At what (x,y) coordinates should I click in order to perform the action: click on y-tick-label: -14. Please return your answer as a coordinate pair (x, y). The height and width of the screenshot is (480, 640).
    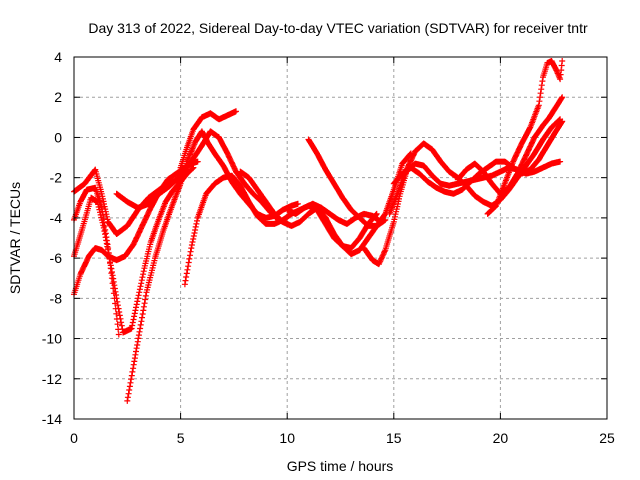
    Looking at the image, I should click on (52, 419).